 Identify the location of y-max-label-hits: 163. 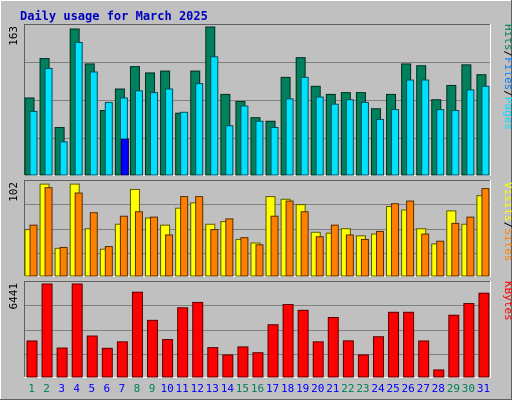
(13, 36).